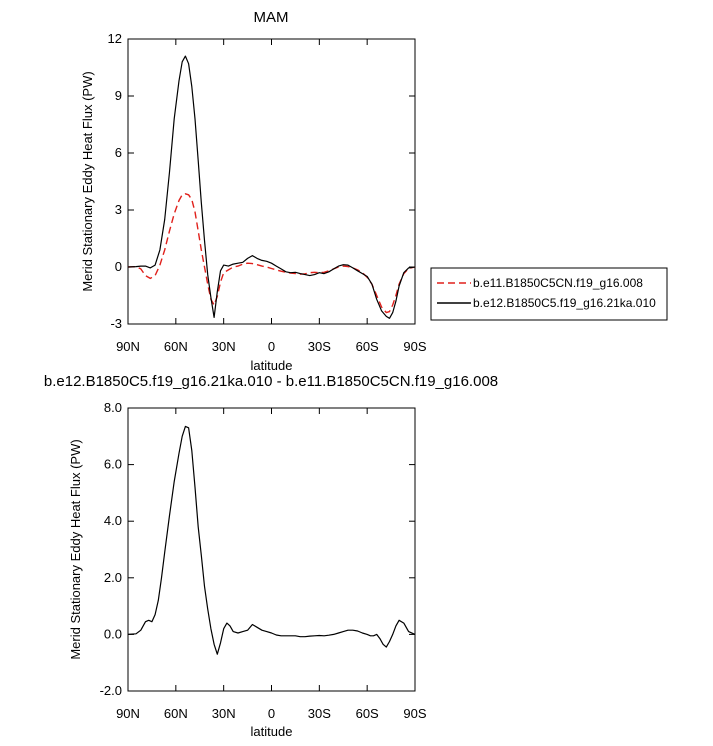 This screenshot has width=713, height=746. I want to click on y-tick-label: 4.0, so click(113, 520).